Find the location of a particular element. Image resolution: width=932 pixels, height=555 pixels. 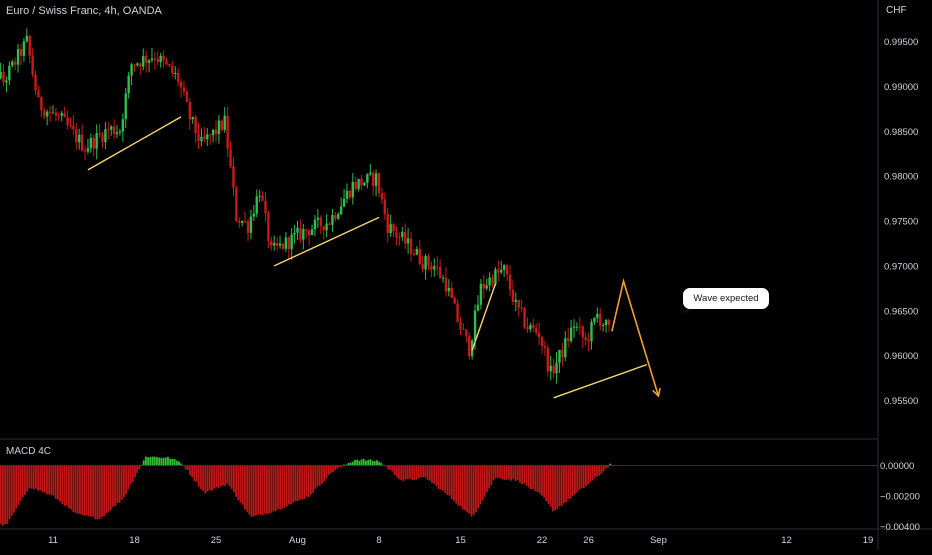

time-tick-label: 19 is located at coordinates (868, 540).